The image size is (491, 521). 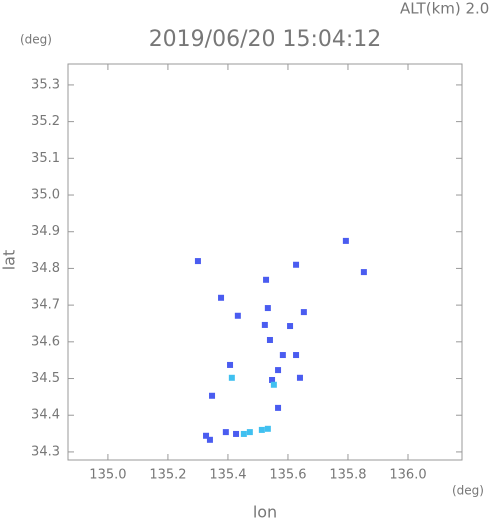 I want to click on y-tick-label: 35.1, so click(x=45, y=158).